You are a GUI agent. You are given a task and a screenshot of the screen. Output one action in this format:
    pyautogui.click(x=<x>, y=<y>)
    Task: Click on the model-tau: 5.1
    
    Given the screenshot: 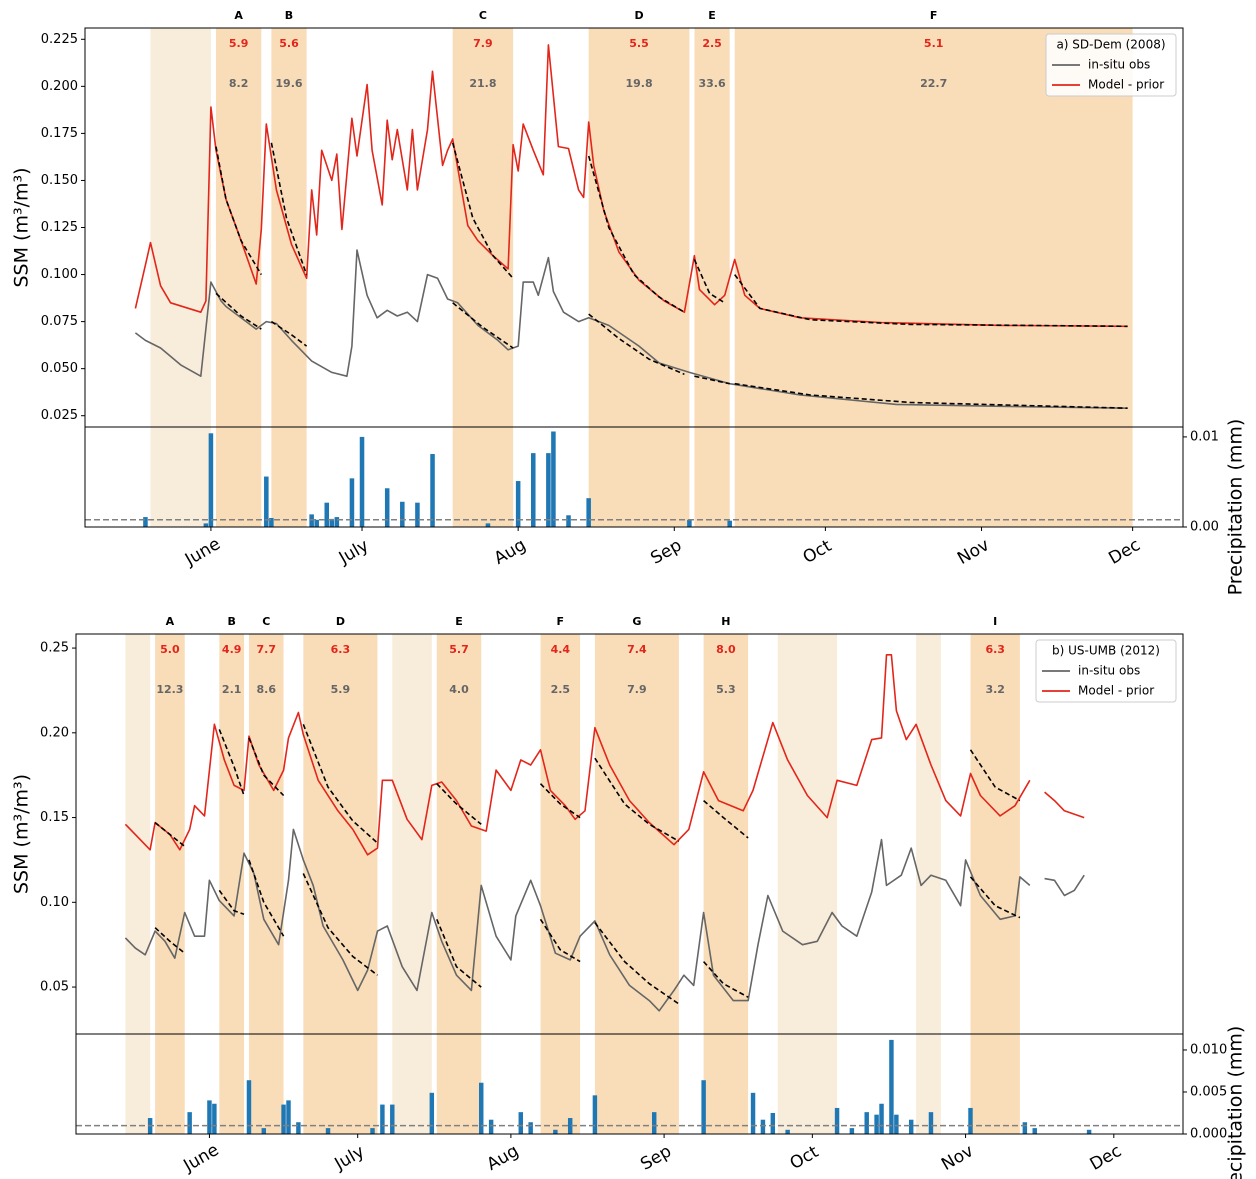 What is the action you would take?
    pyautogui.click(x=934, y=43)
    